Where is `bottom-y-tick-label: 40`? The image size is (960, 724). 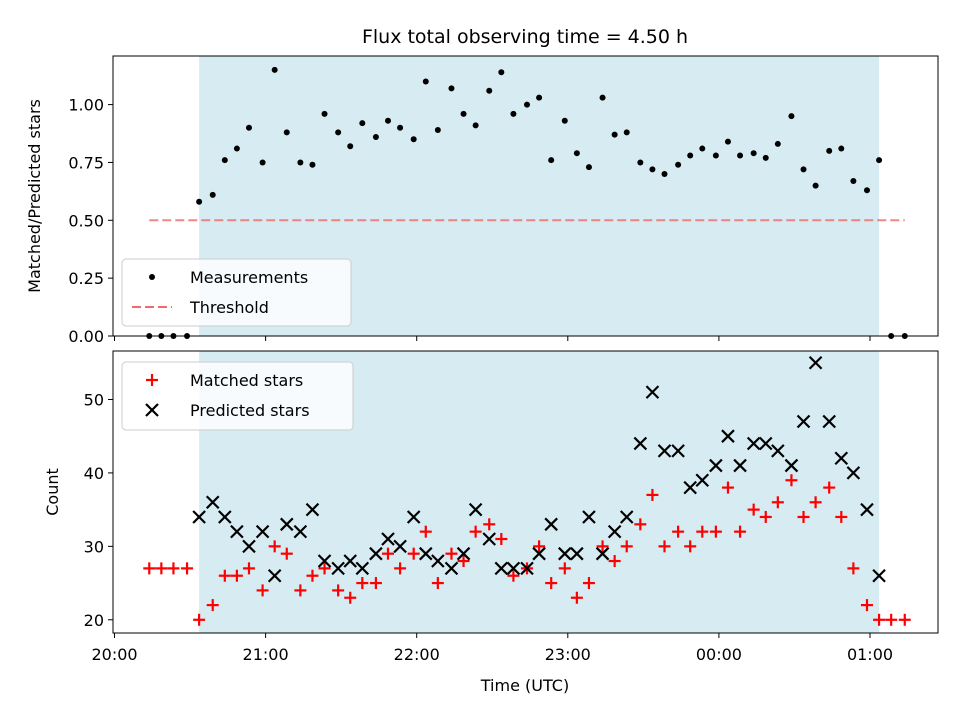 bottom-y-tick-label: 40 is located at coordinates (94, 473).